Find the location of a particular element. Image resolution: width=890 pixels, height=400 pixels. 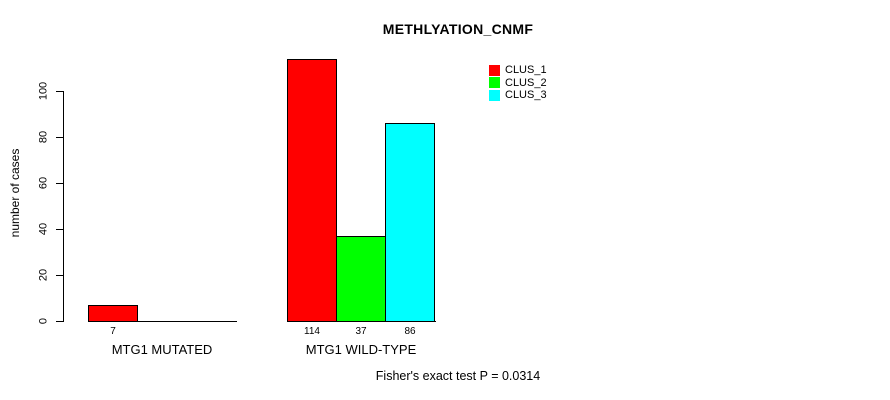

bar-clus_1-group2 is located at coordinates (312, 190).